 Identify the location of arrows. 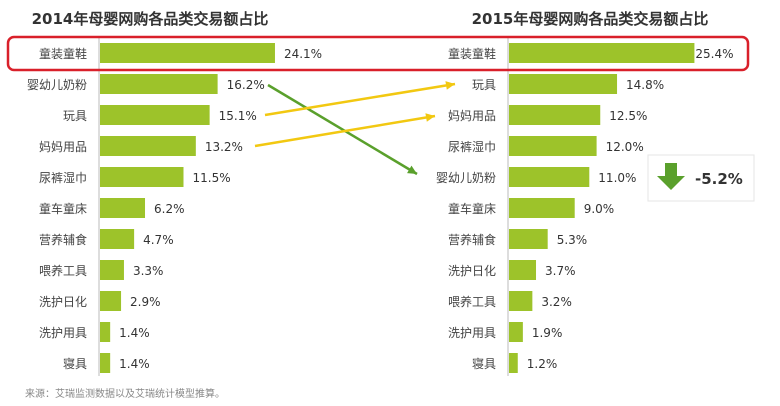
(355, 128).